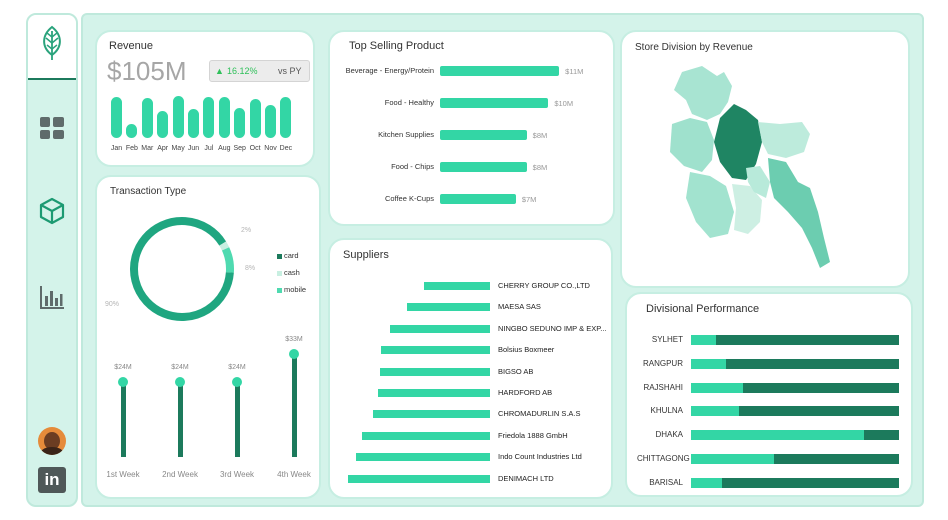 The width and height of the screenshot is (948, 520). What do you see at coordinates (295, 289) in the screenshot?
I see `legend-label: mobile` at bounding box center [295, 289].